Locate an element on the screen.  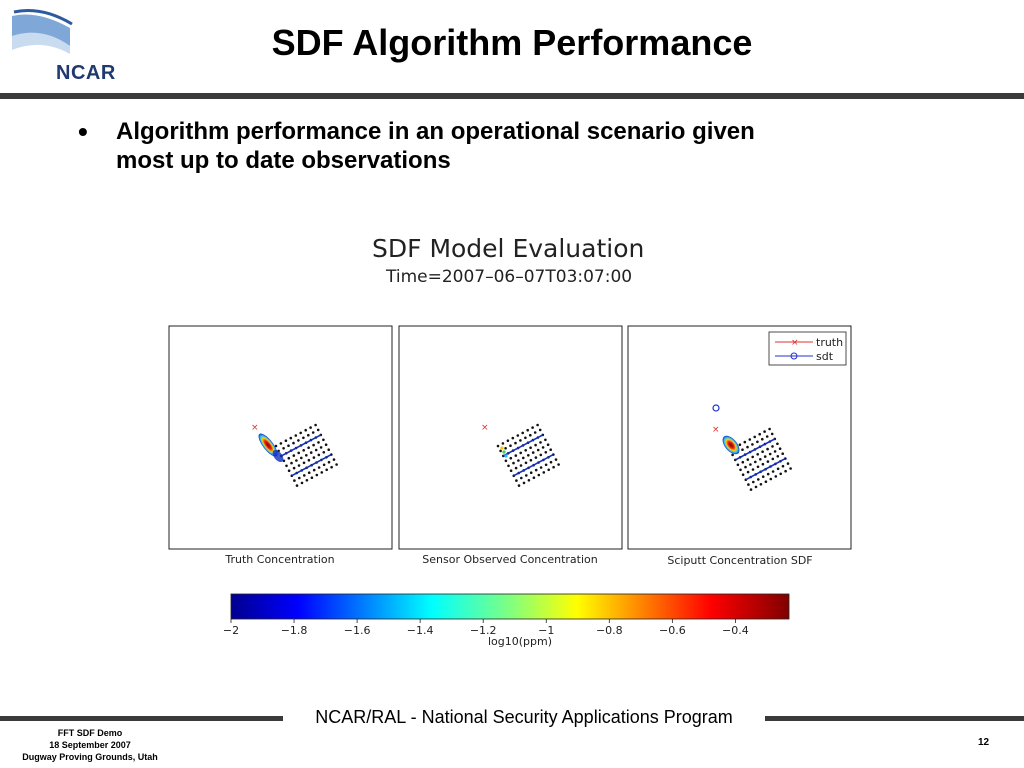
panel-truth-grid is located at coordinates (306, 455).